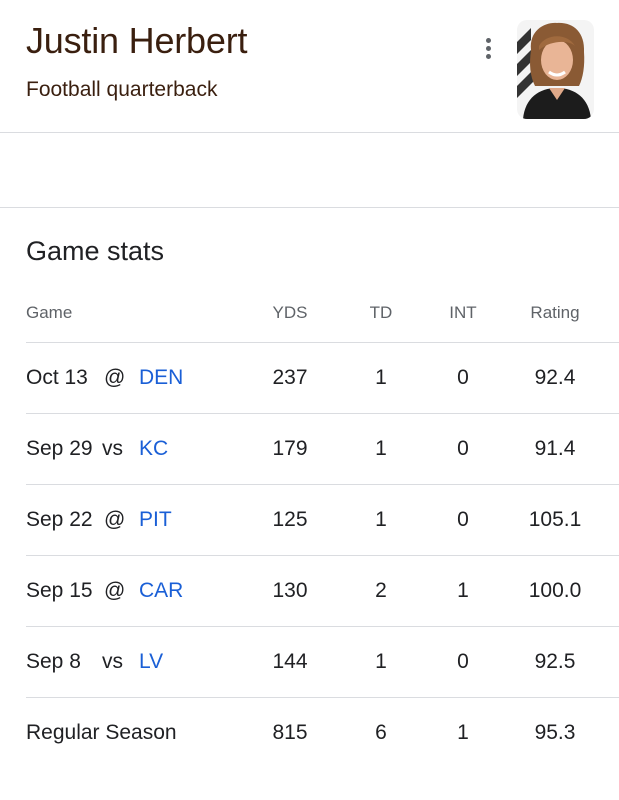 The height and width of the screenshot is (800, 619). What do you see at coordinates (57, 377) in the screenshot?
I see `game-date: Oct 13` at bounding box center [57, 377].